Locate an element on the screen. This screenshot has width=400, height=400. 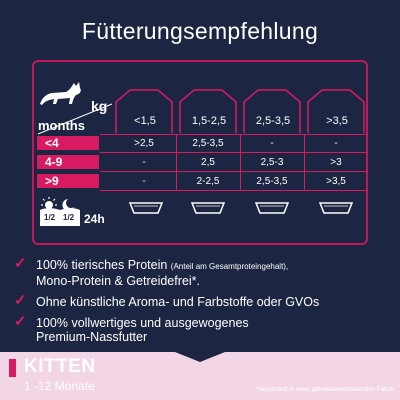
row-label-under-4: <4 is located at coordinates (68, 143).